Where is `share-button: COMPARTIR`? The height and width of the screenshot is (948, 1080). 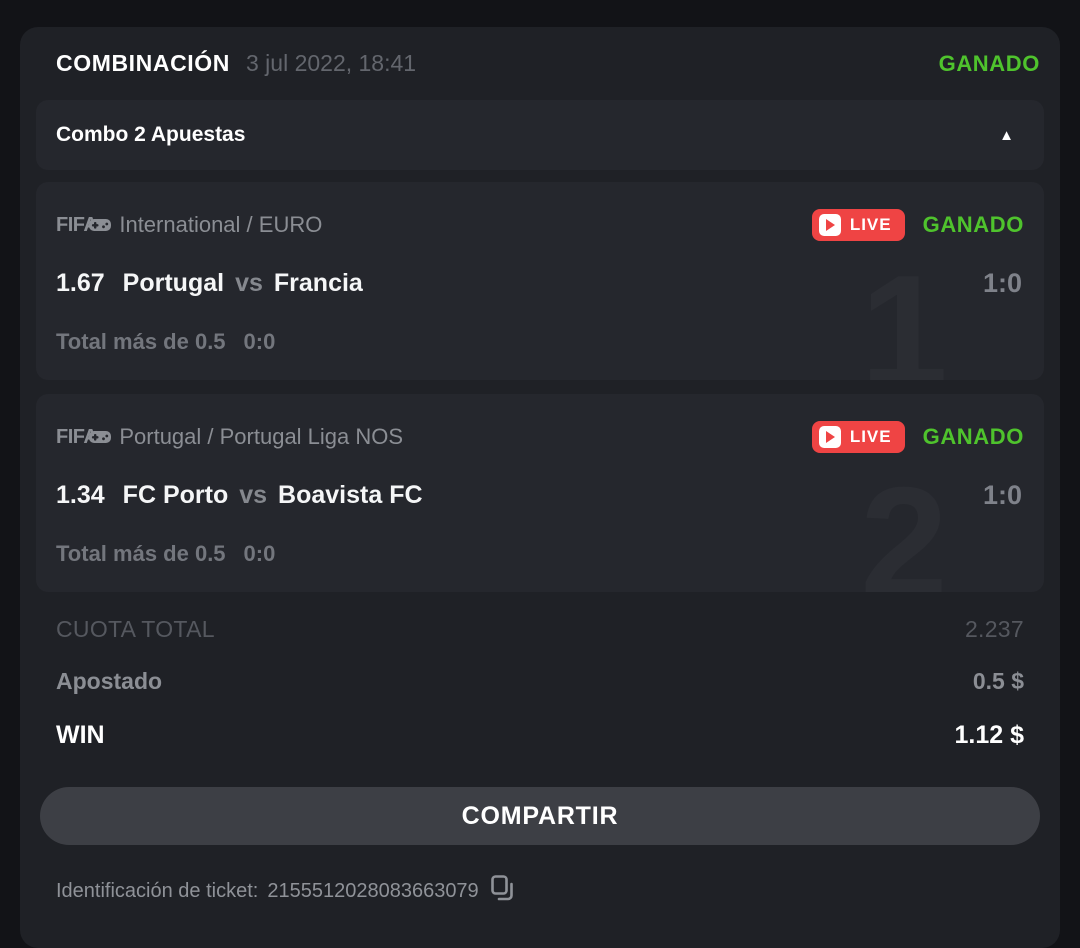 share-button: COMPARTIR is located at coordinates (540, 816).